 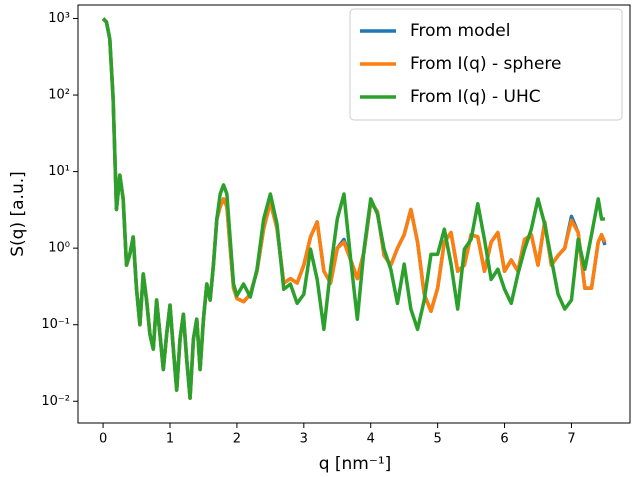 What do you see at coordinates (55, 401) in the screenshot?
I see `y-tick-label: 10⁻²` at bounding box center [55, 401].